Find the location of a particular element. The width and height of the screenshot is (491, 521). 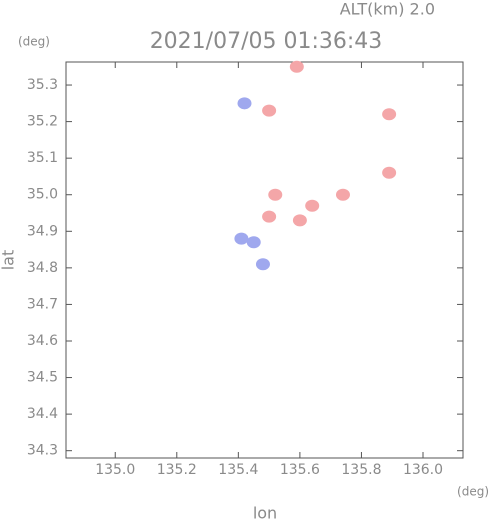

y-tick-label: 35.1 is located at coordinates (42, 158).